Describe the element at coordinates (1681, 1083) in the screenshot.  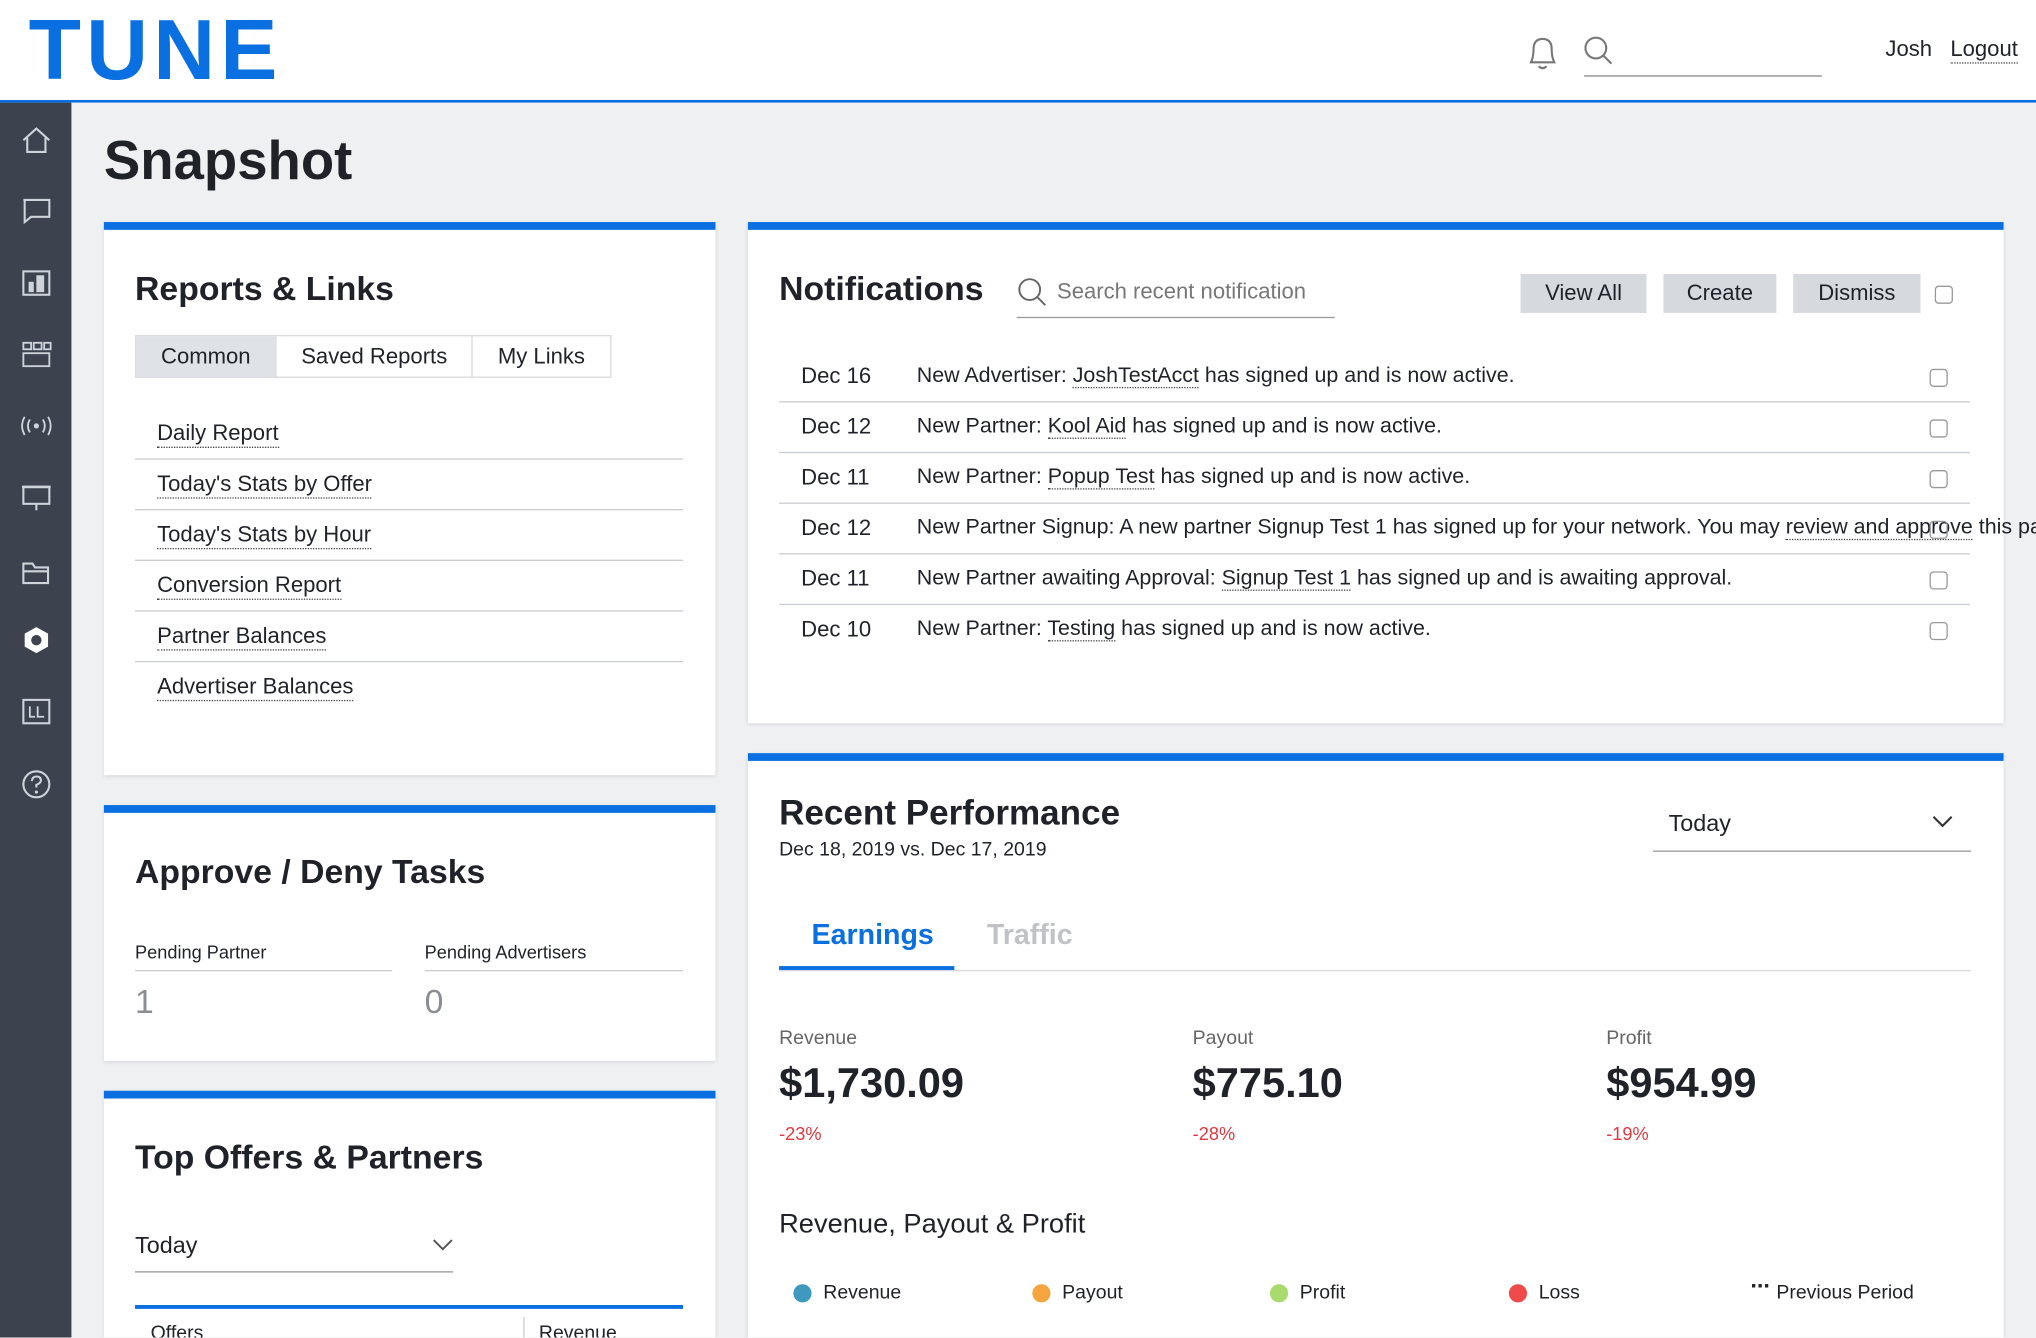
I see `metric-value: $954.99` at that location.